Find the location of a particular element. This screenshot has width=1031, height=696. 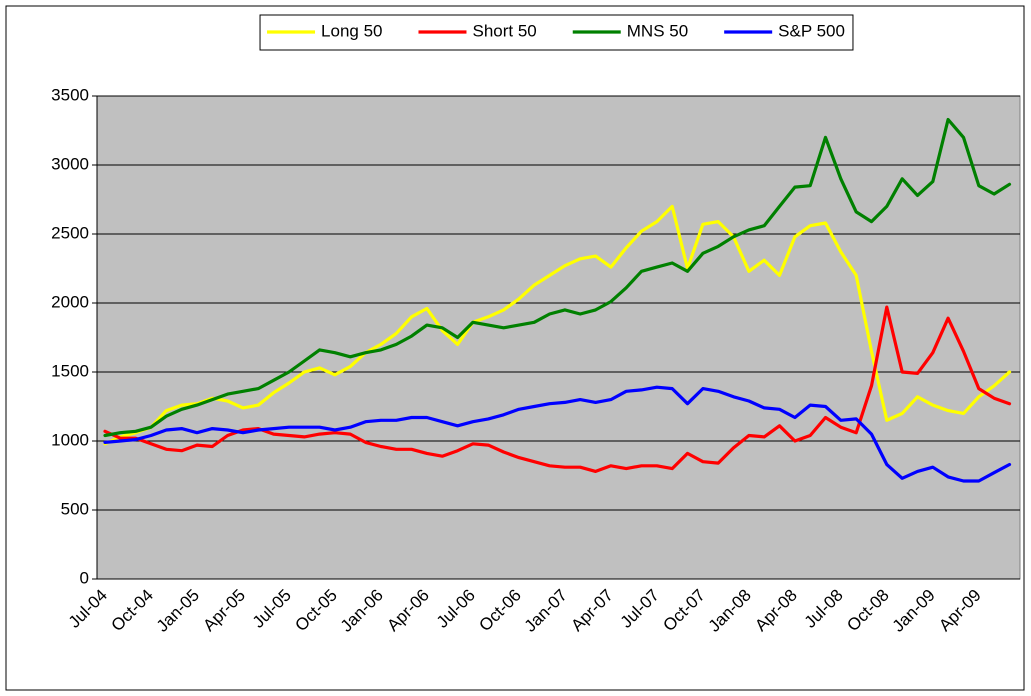

legend-label: Short 50 is located at coordinates (504, 30).